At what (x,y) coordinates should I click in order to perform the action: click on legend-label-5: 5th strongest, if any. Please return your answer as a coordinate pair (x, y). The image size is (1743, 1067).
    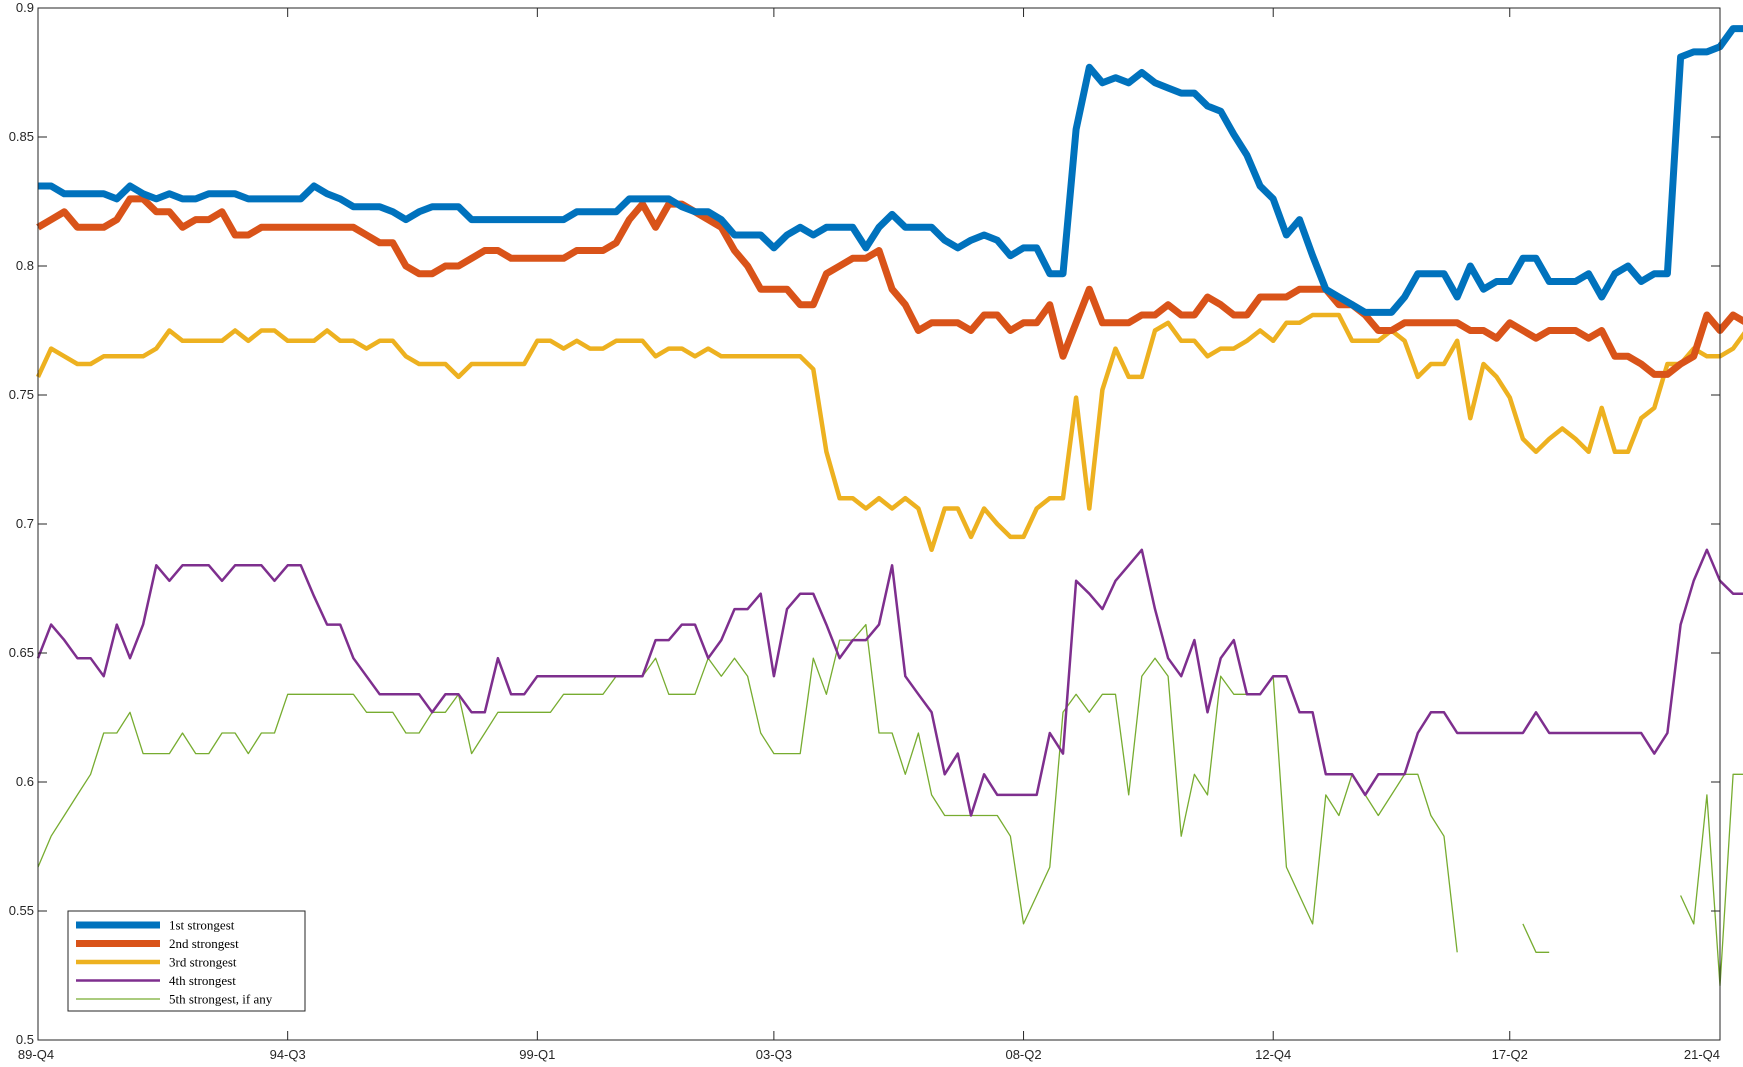
    Looking at the image, I should click on (221, 999).